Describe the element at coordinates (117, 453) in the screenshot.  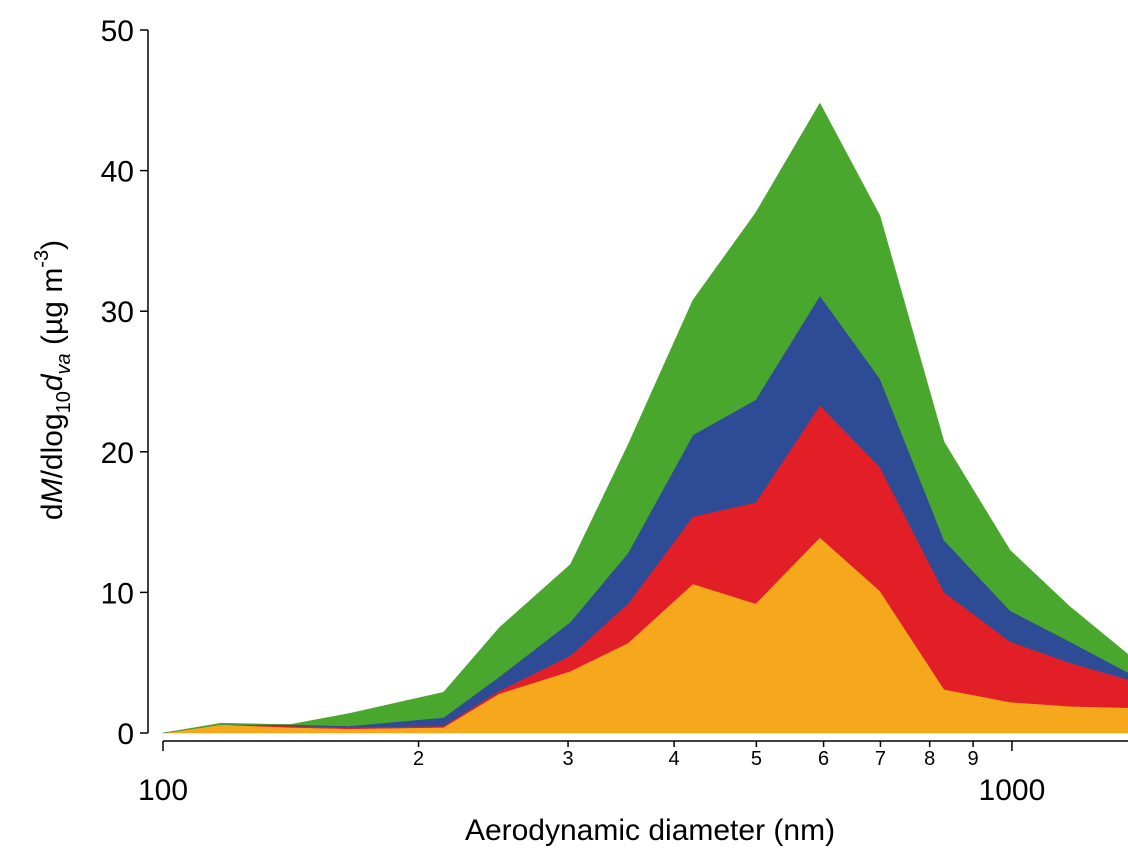
I see `y-tick-label: 20` at that location.